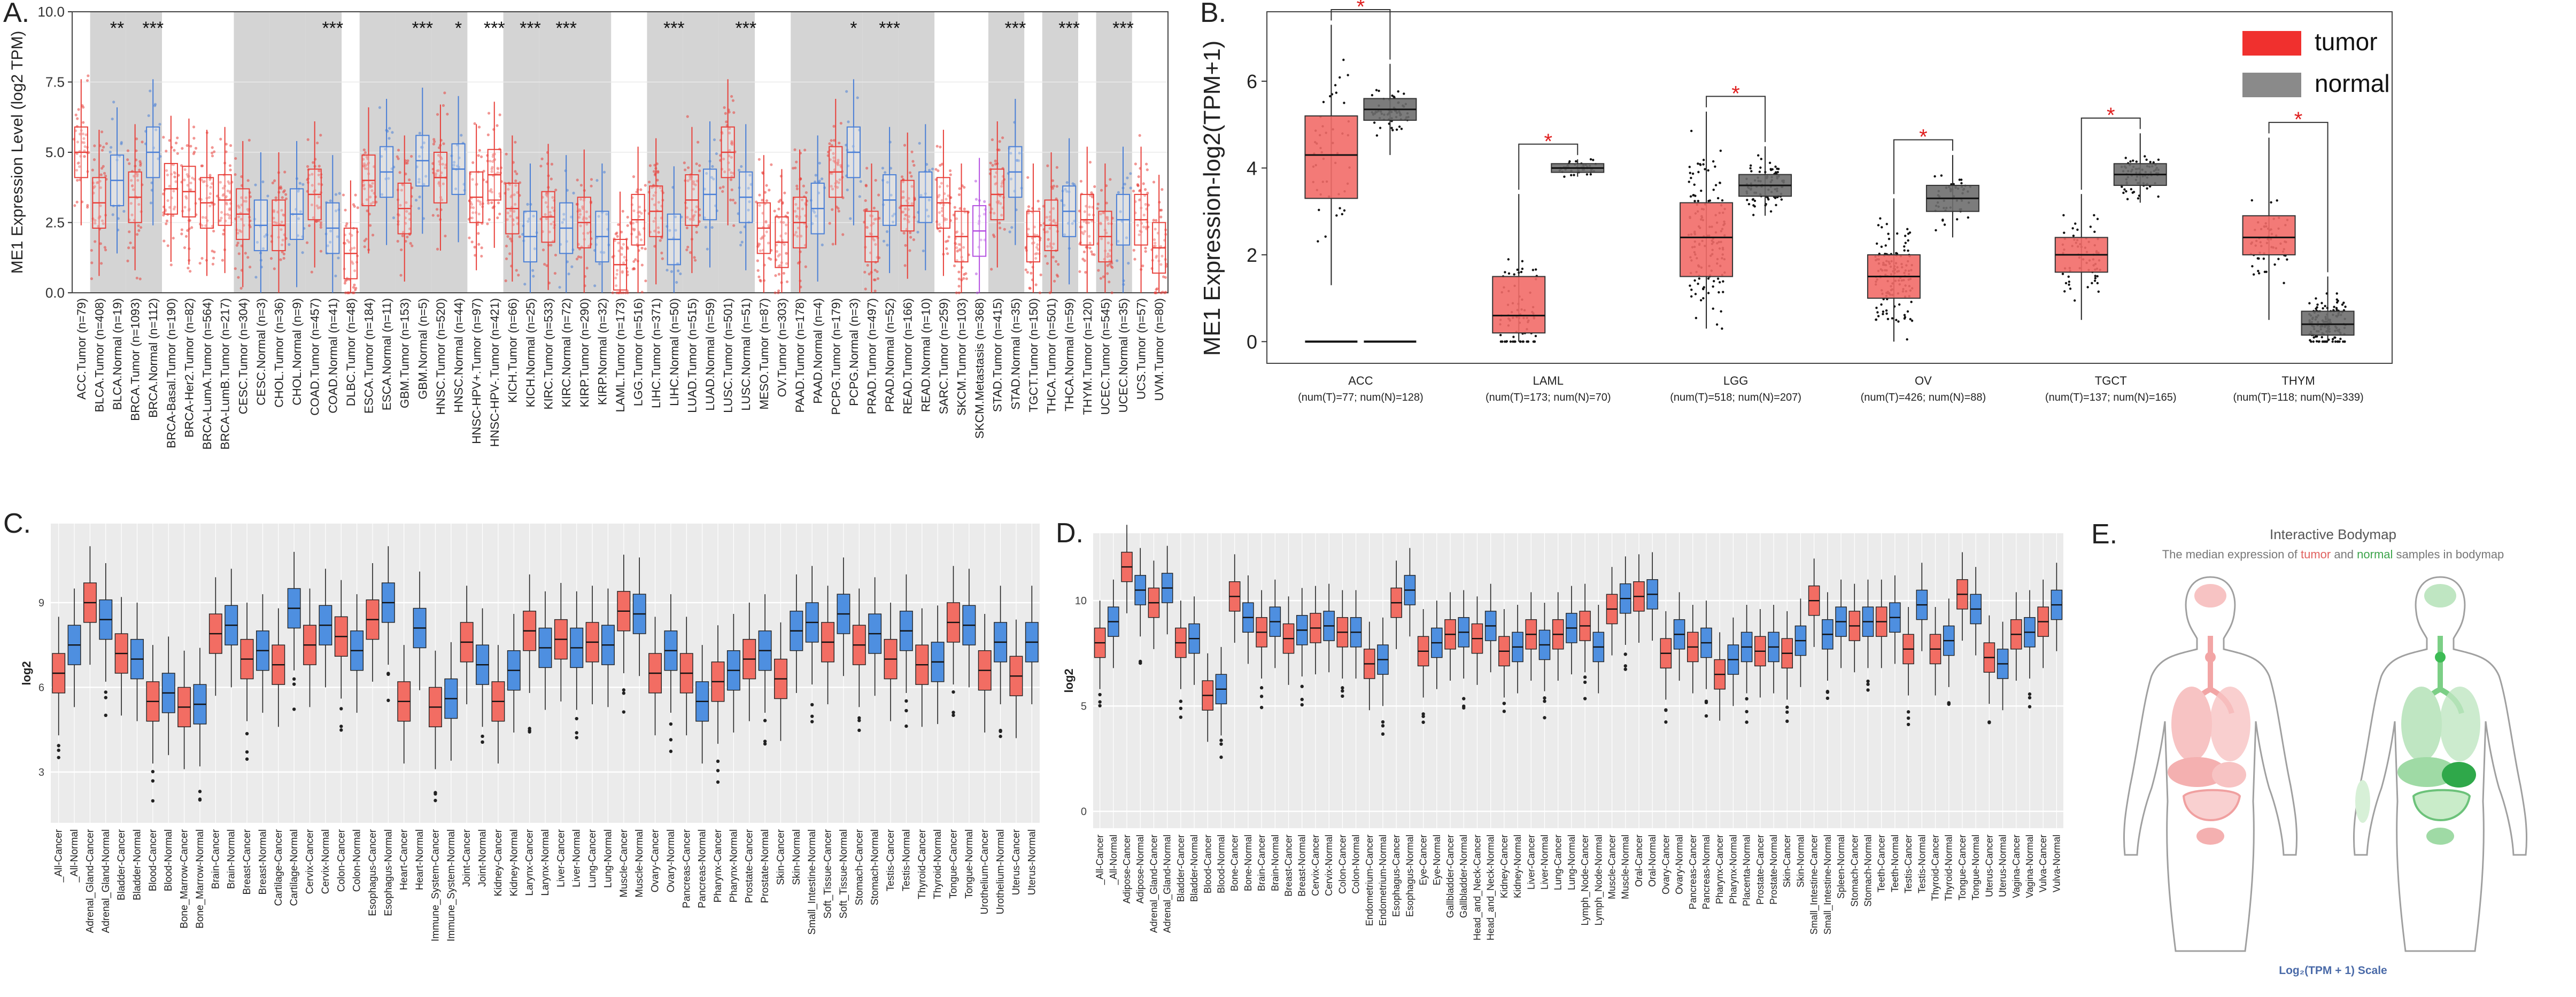 The image size is (2576, 997). What do you see at coordinates (979, 369) in the screenshot?
I see `xtick-label-a: SKCM.Metastasis (n=368)` at bounding box center [979, 369].